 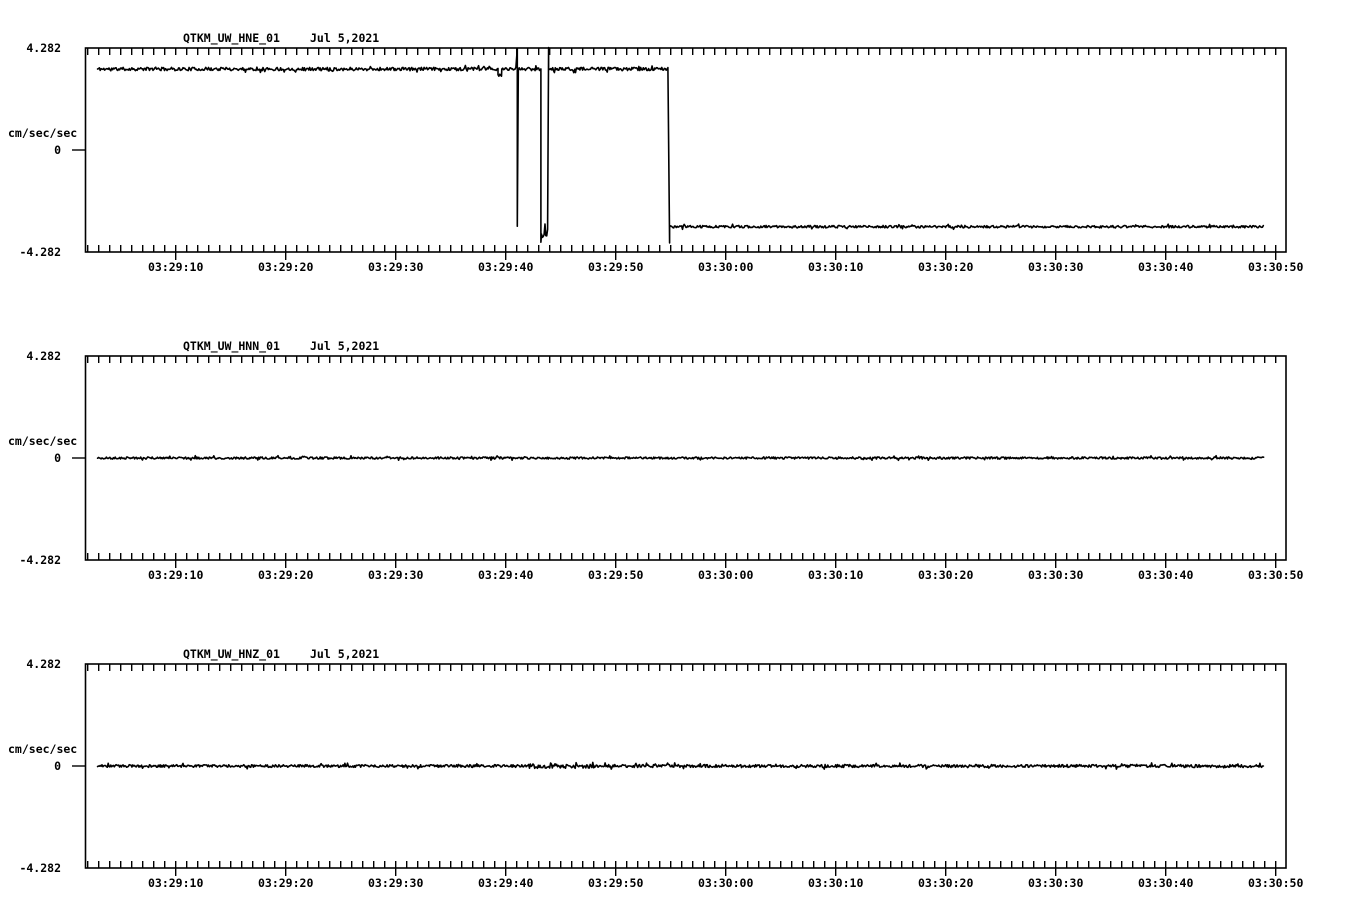 I want to click on panel-title: QTKM_UW_HNN_01, so click(x=231, y=346).